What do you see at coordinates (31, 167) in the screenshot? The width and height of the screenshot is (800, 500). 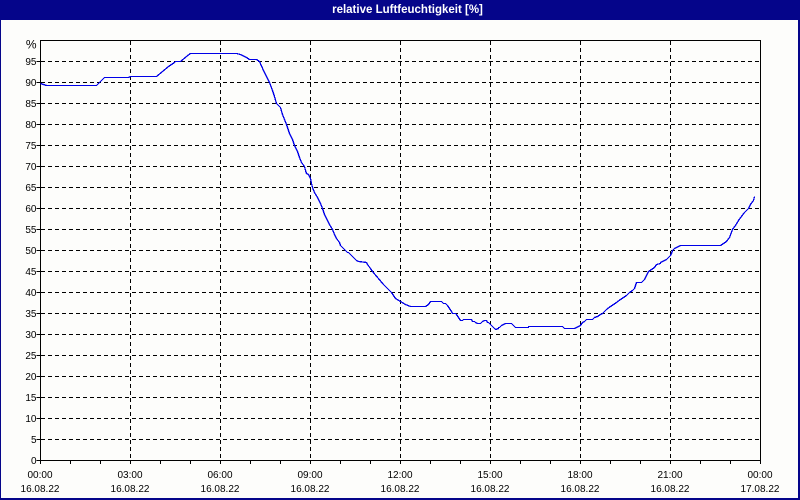 I see `svg-text: 70` at bounding box center [31, 167].